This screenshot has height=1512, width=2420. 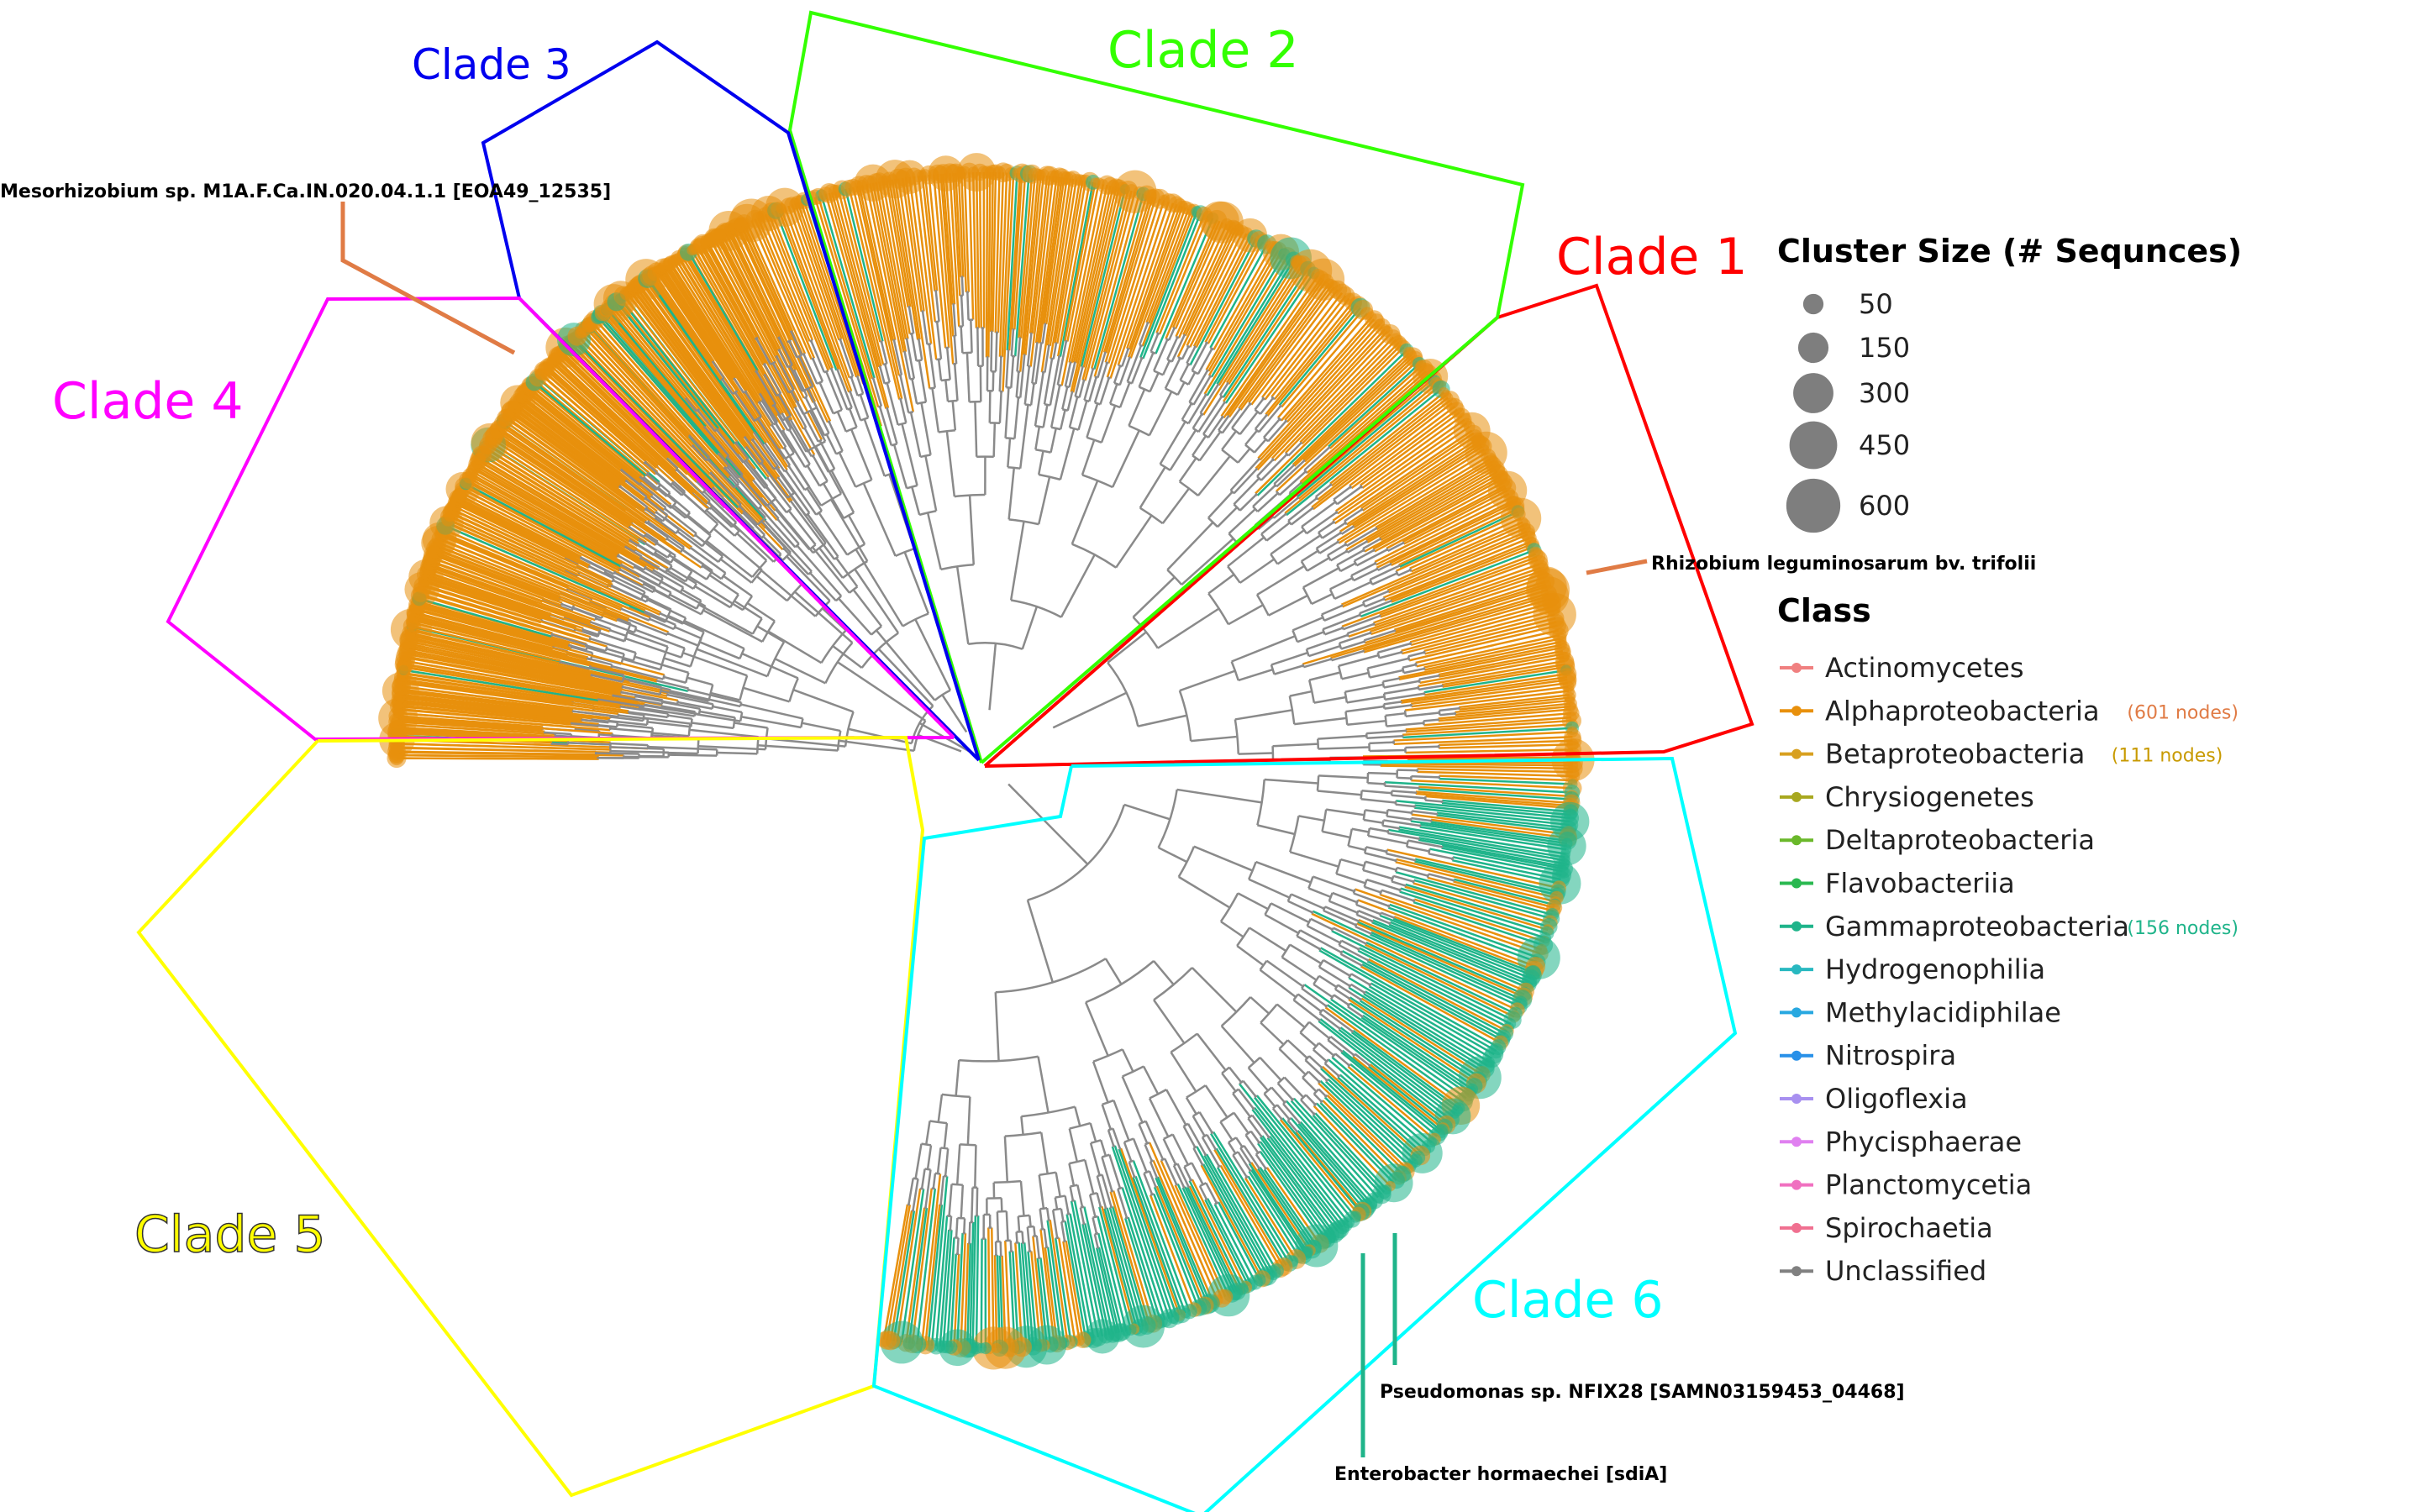 I want to click on rhizobium-leader, so click(x=1617, y=567).